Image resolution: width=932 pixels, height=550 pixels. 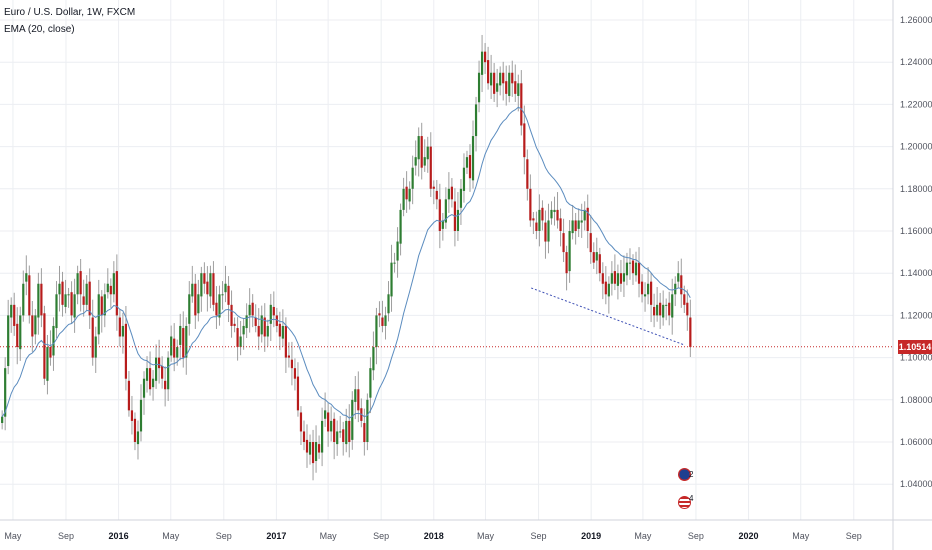 What do you see at coordinates (70, 12) in the screenshot?
I see `symbol-title: Euro / U.S. Dollar, 1W, FXCM` at bounding box center [70, 12].